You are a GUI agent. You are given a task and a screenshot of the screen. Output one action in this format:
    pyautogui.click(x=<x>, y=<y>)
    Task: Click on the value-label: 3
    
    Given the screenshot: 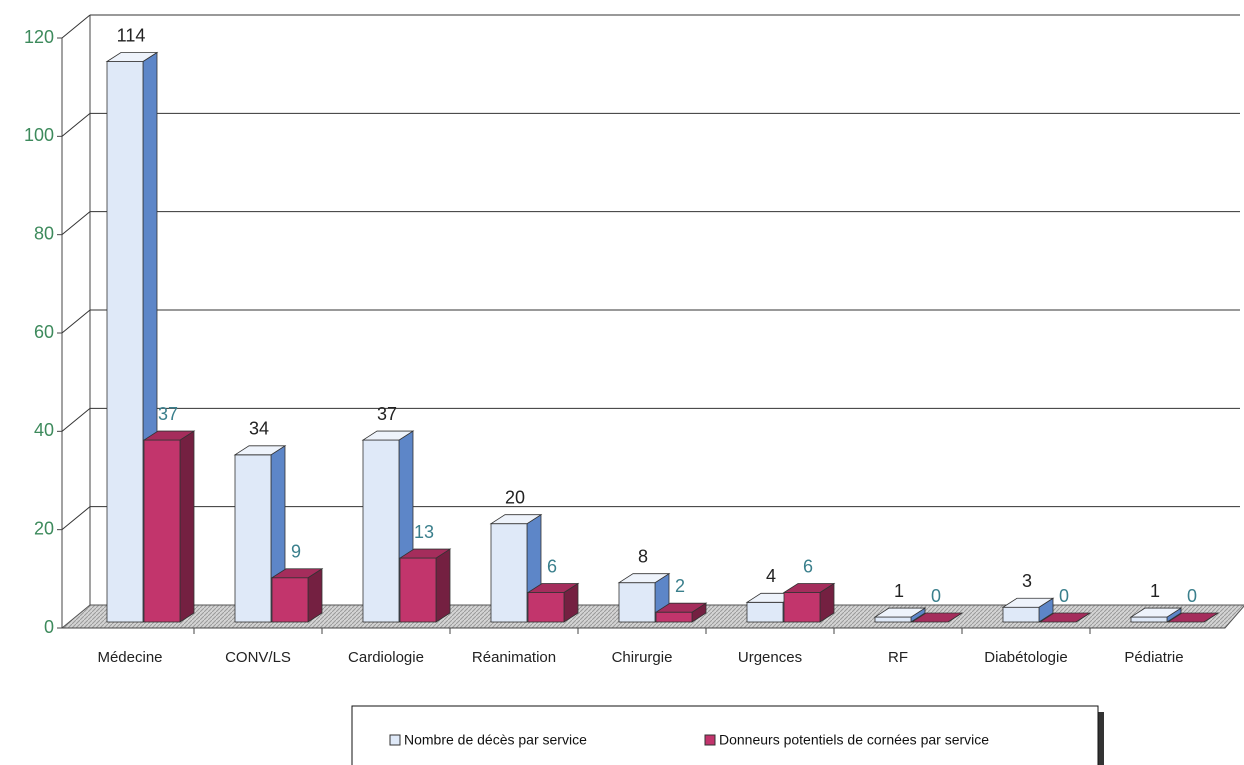 What is the action you would take?
    pyautogui.click(x=1027, y=581)
    